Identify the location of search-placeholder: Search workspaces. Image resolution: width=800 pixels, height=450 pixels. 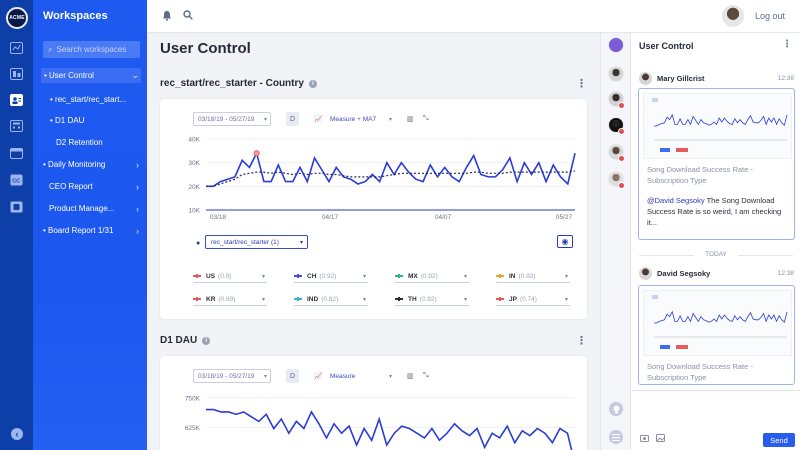
(91, 49).